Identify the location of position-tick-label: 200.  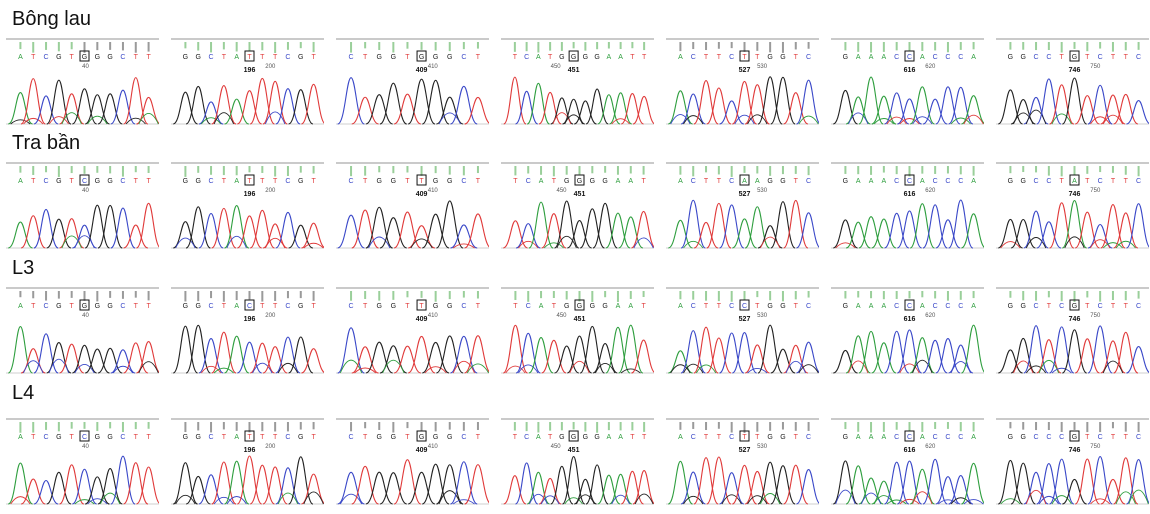
(270, 447).